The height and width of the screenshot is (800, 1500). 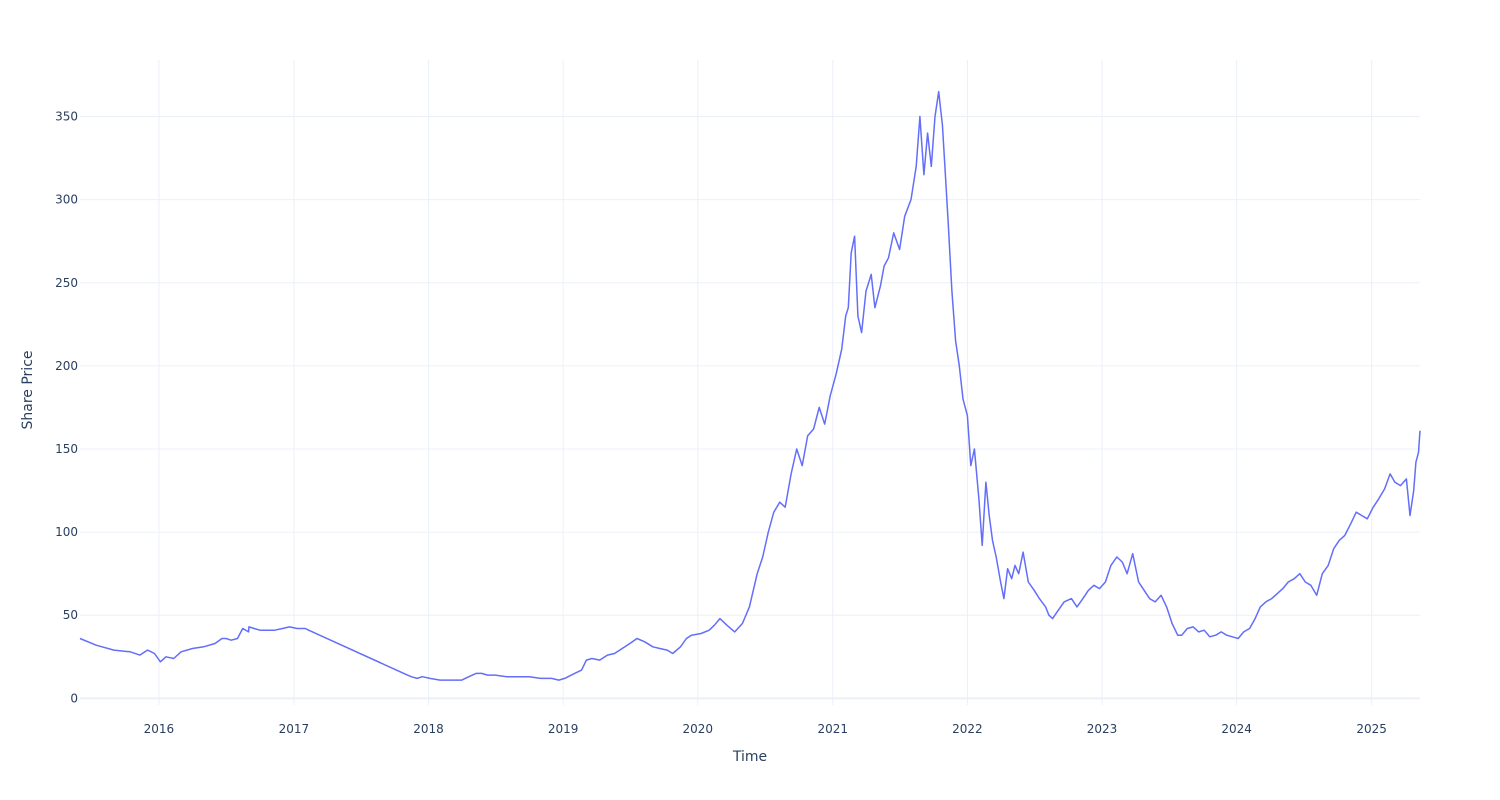 What do you see at coordinates (1102, 729) in the screenshot?
I see `x-tick-label: 2023` at bounding box center [1102, 729].